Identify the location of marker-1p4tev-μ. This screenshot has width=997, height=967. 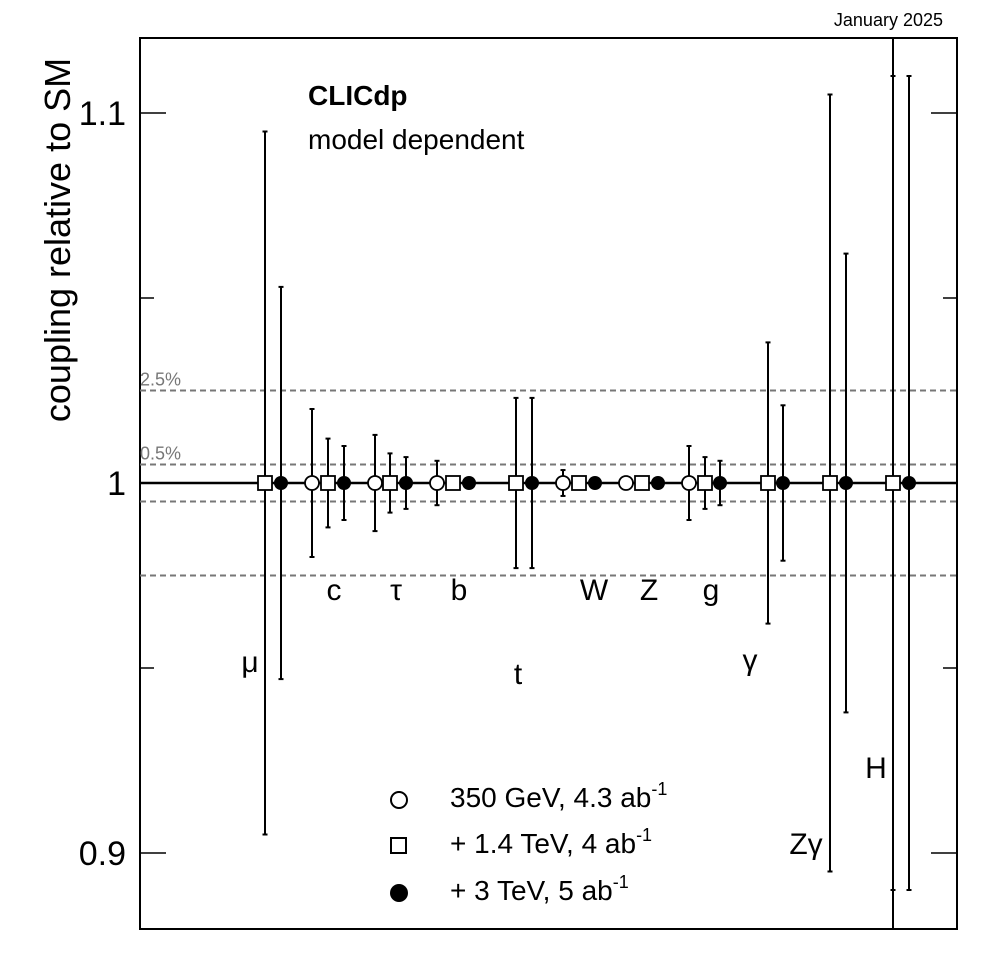
(265, 483).